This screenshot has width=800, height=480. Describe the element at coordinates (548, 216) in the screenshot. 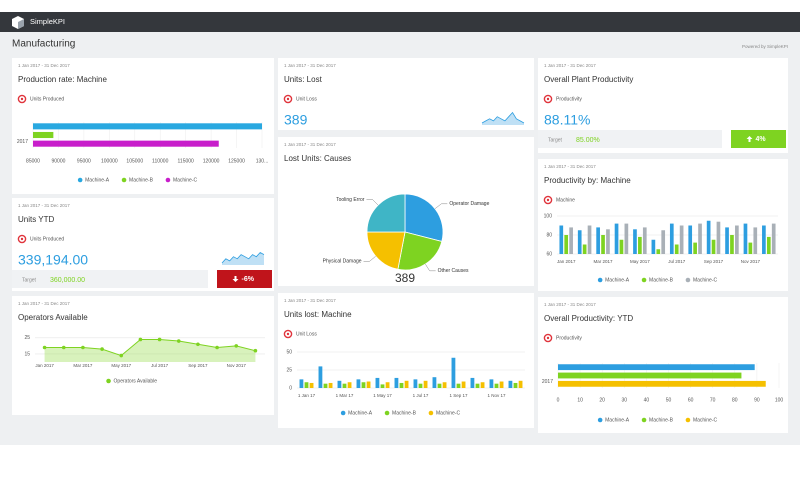

I see `y-tick-label: 100` at that location.